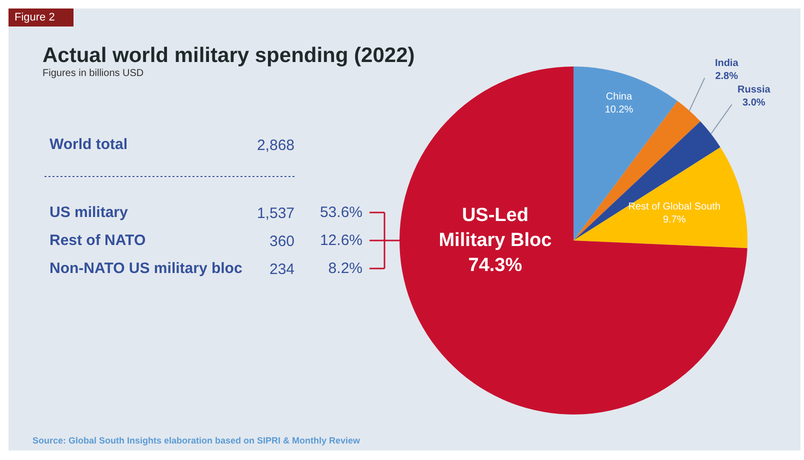  What do you see at coordinates (495, 227) in the screenshot?
I see `slice-label: US-Led Military Bloc` at bounding box center [495, 227].